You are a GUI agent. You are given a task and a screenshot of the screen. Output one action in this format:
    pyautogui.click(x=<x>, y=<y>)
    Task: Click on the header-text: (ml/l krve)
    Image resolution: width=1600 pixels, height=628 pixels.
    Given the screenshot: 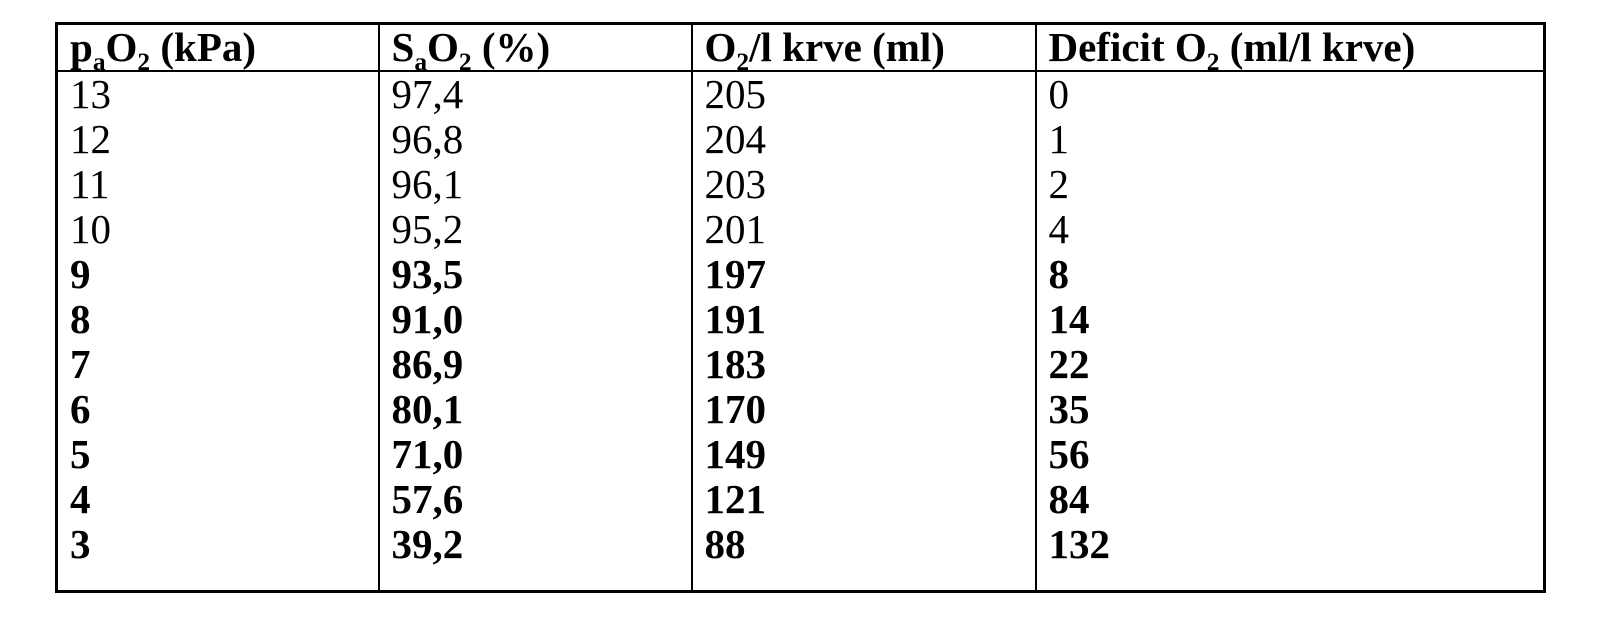 What is the action you would take?
    pyautogui.click(x=1317, y=47)
    